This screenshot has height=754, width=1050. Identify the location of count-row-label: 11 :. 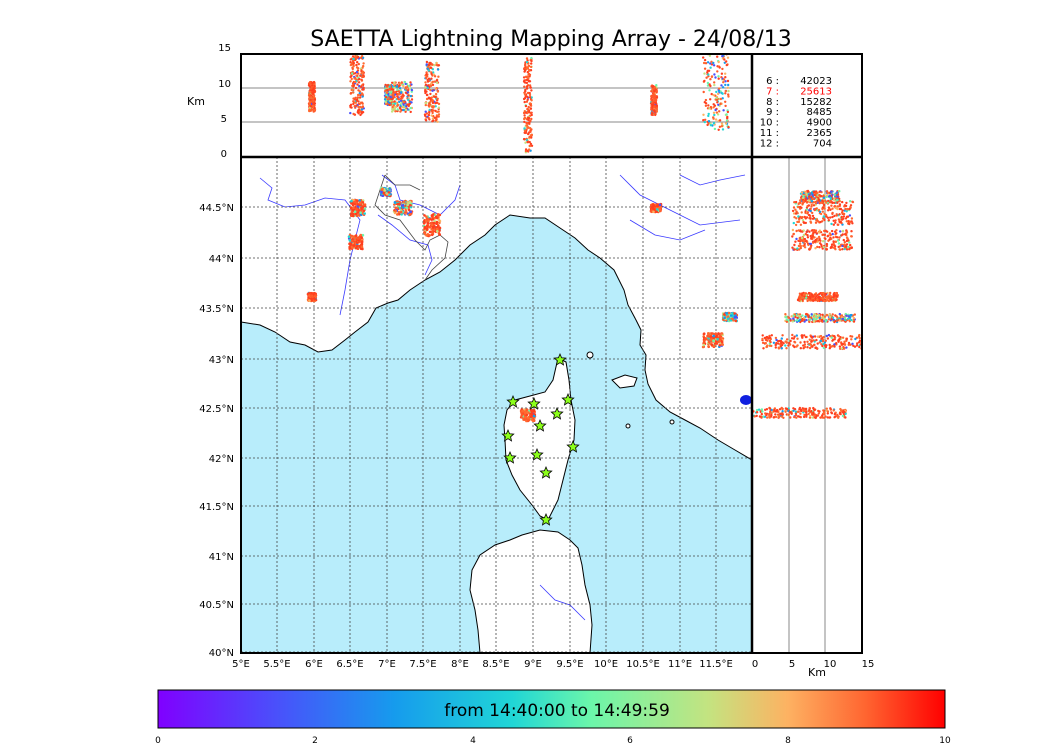
(769, 133).